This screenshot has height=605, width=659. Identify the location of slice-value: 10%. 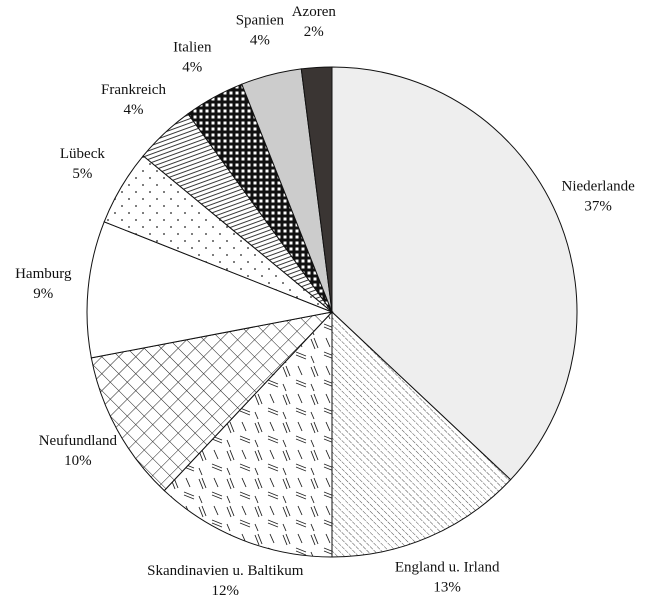
(78, 461).